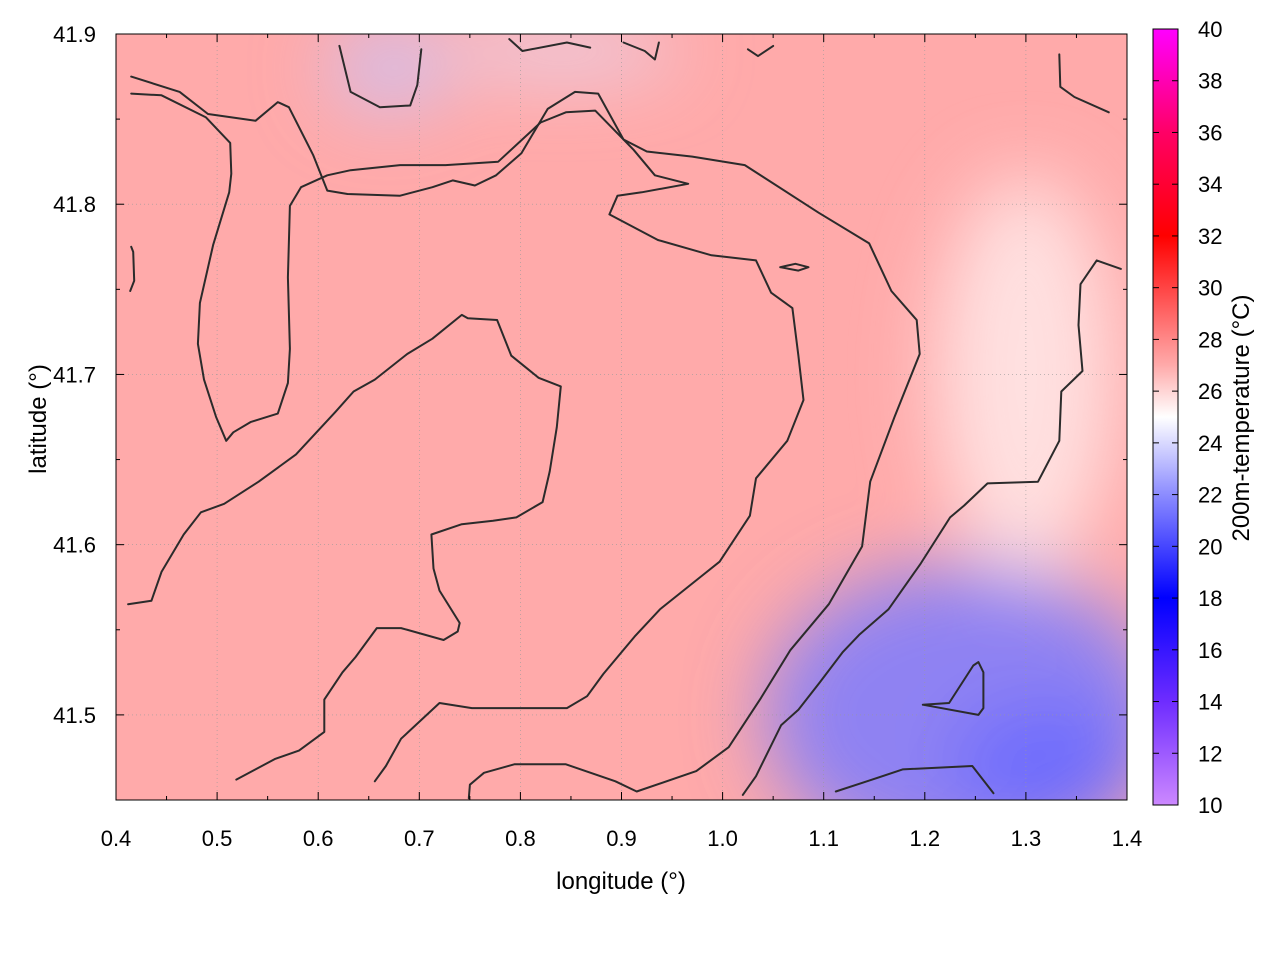 This screenshot has height=960, width=1280. Describe the element at coordinates (74, 545) in the screenshot. I see `y-tick-label: 41.6` at that location.